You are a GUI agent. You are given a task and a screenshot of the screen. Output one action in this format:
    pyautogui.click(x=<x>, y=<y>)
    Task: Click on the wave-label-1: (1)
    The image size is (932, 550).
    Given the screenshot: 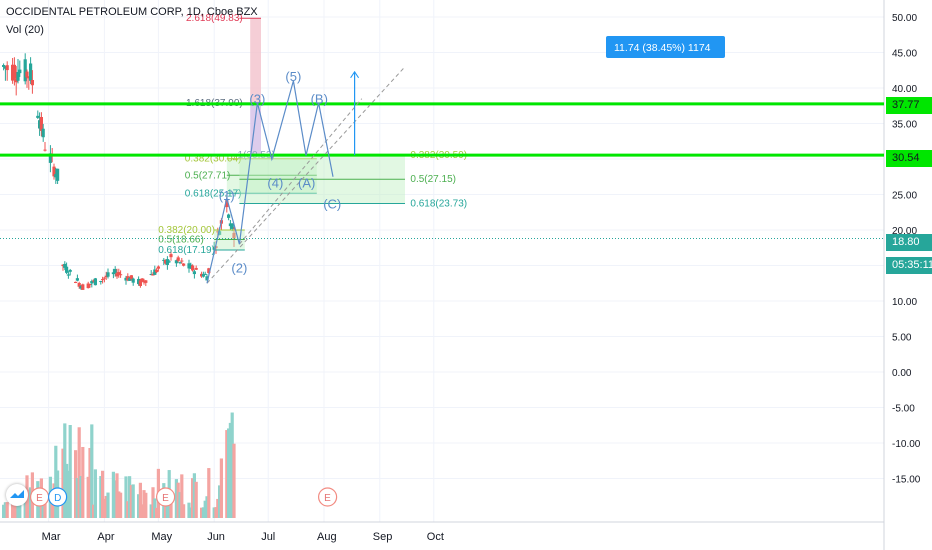 What is the action you would take?
    pyautogui.click(x=227, y=195)
    